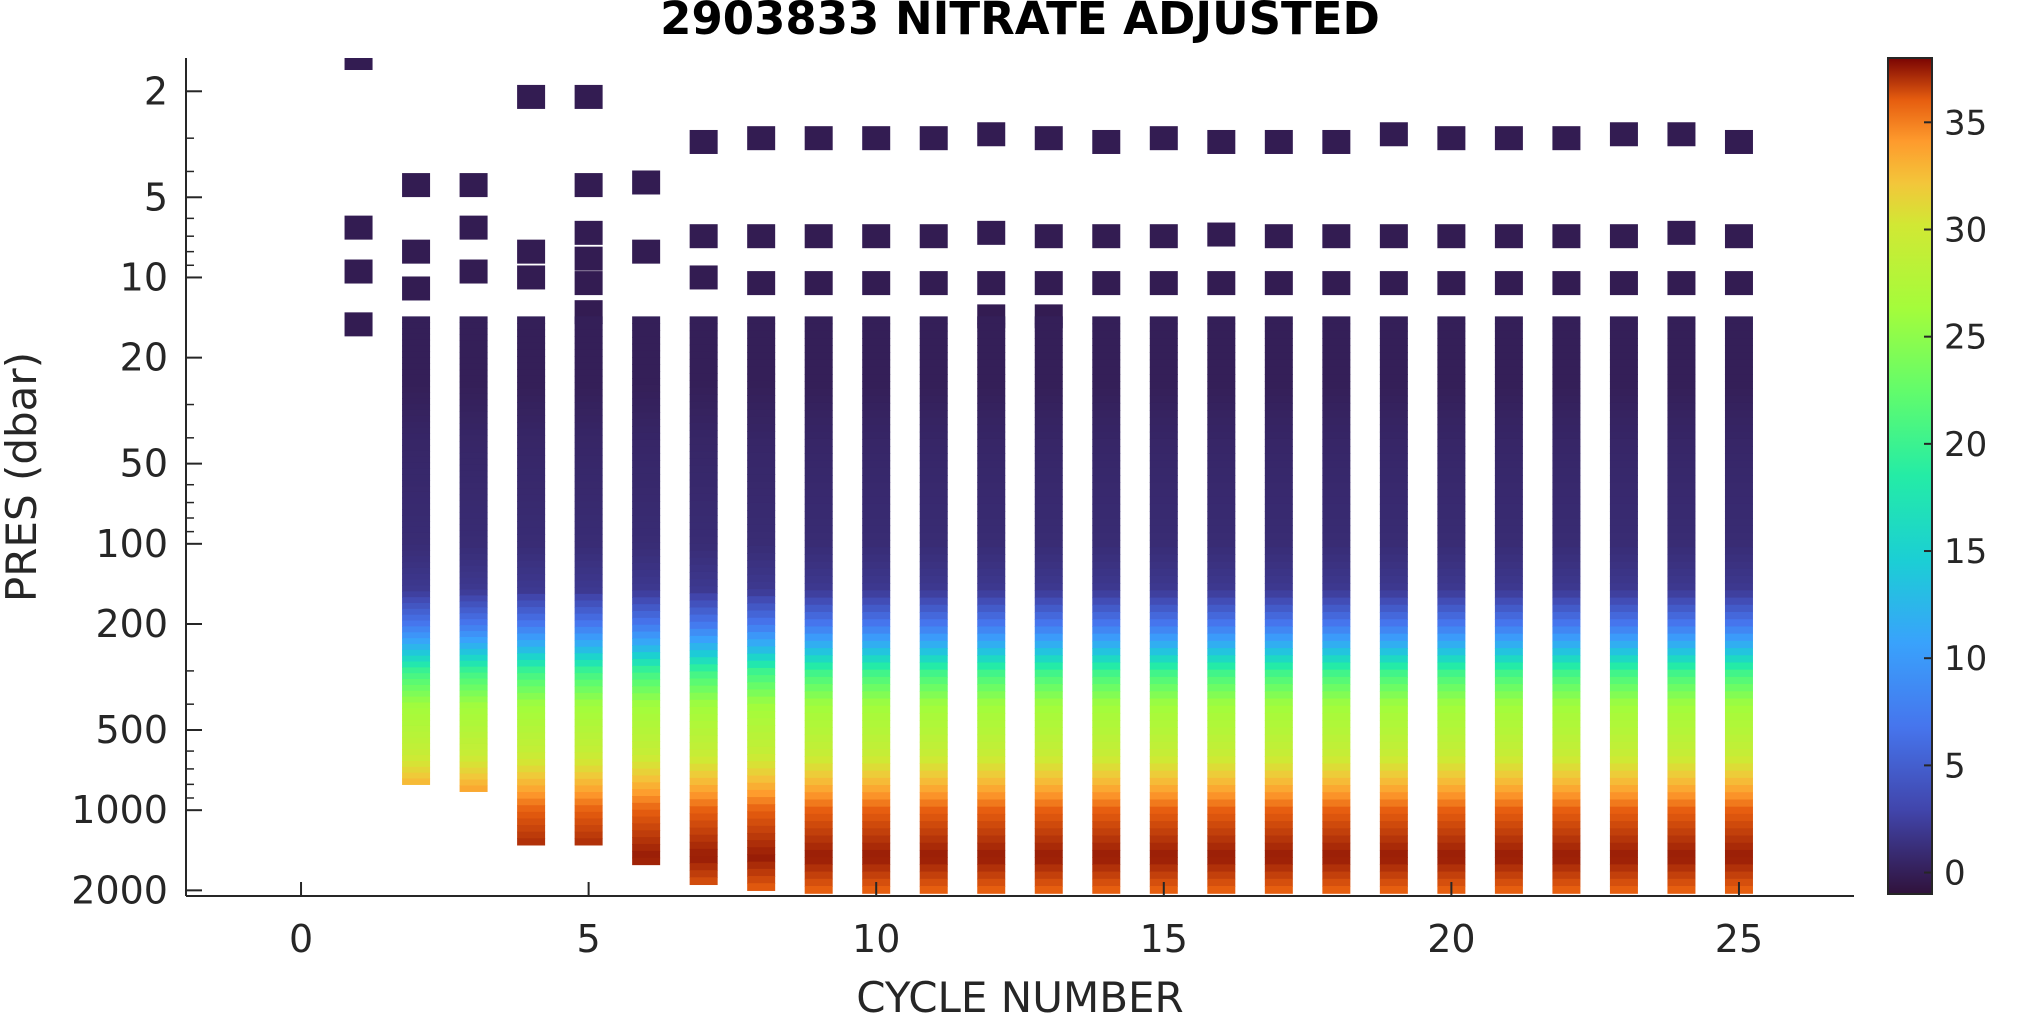  Describe the element at coordinates (1955, 874) in the screenshot. I see `colorbar-tick-label: 0` at that location.